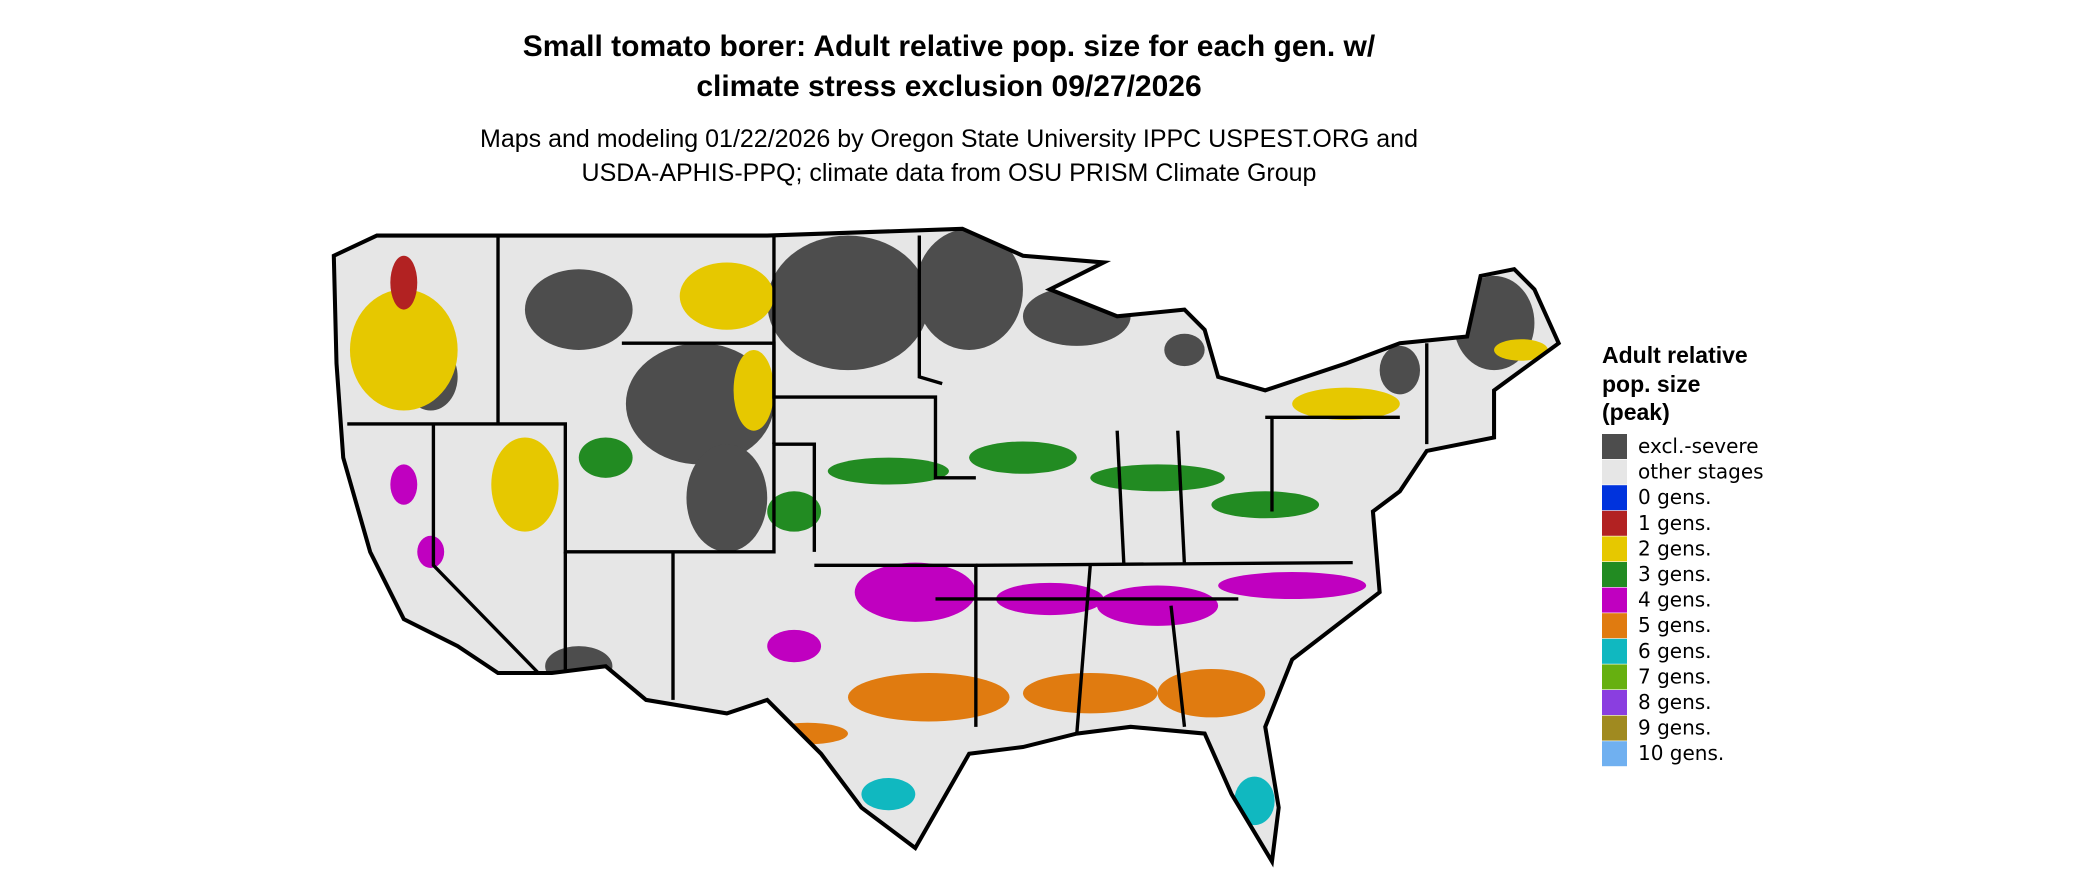 The image size is (2100, 892). I want to click on legend-label: 0 gens., so click(1675, 497).